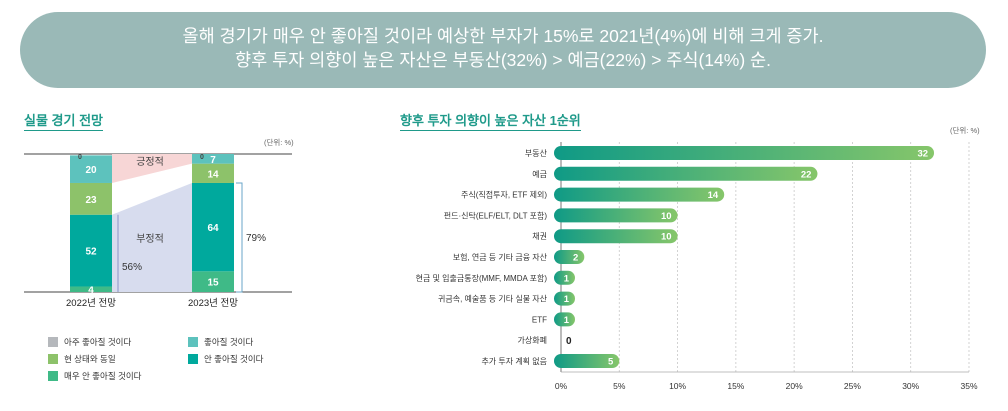 This screenshot has height=411, width=1008. I want to click on segment-value-label: 52, so click(91, 252).